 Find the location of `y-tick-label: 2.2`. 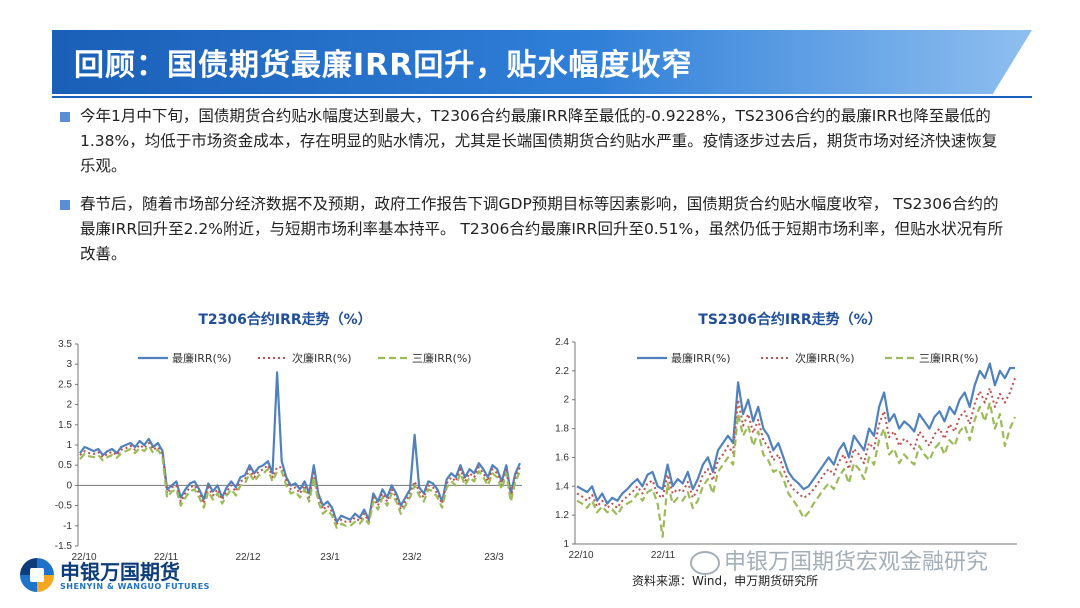

y-tick-label: 2.2 is located at coordinates (562, 371).